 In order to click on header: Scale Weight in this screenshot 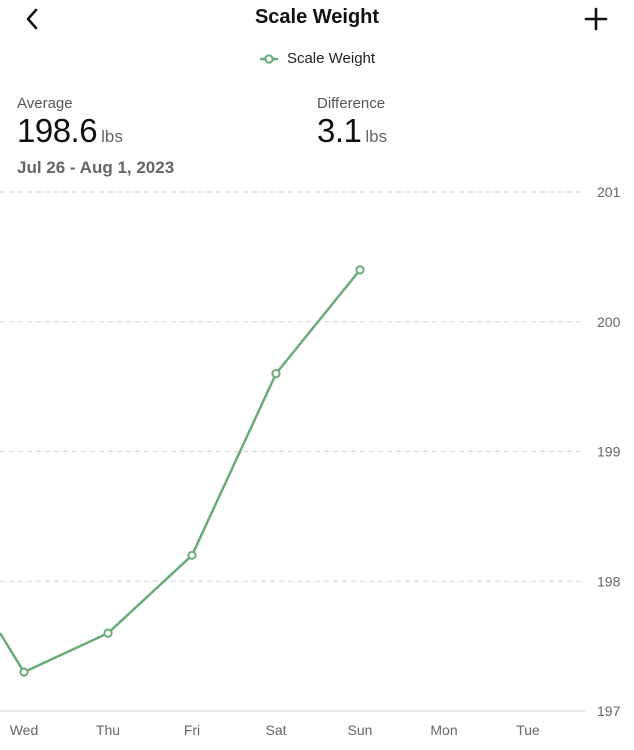, I will do `click(317, 20)`.